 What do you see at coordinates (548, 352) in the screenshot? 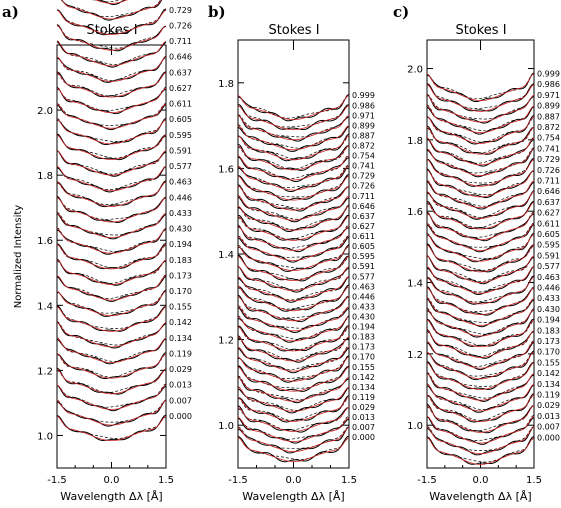
I see `mu-value-label: 0.170` at bounding box center [548, 352].